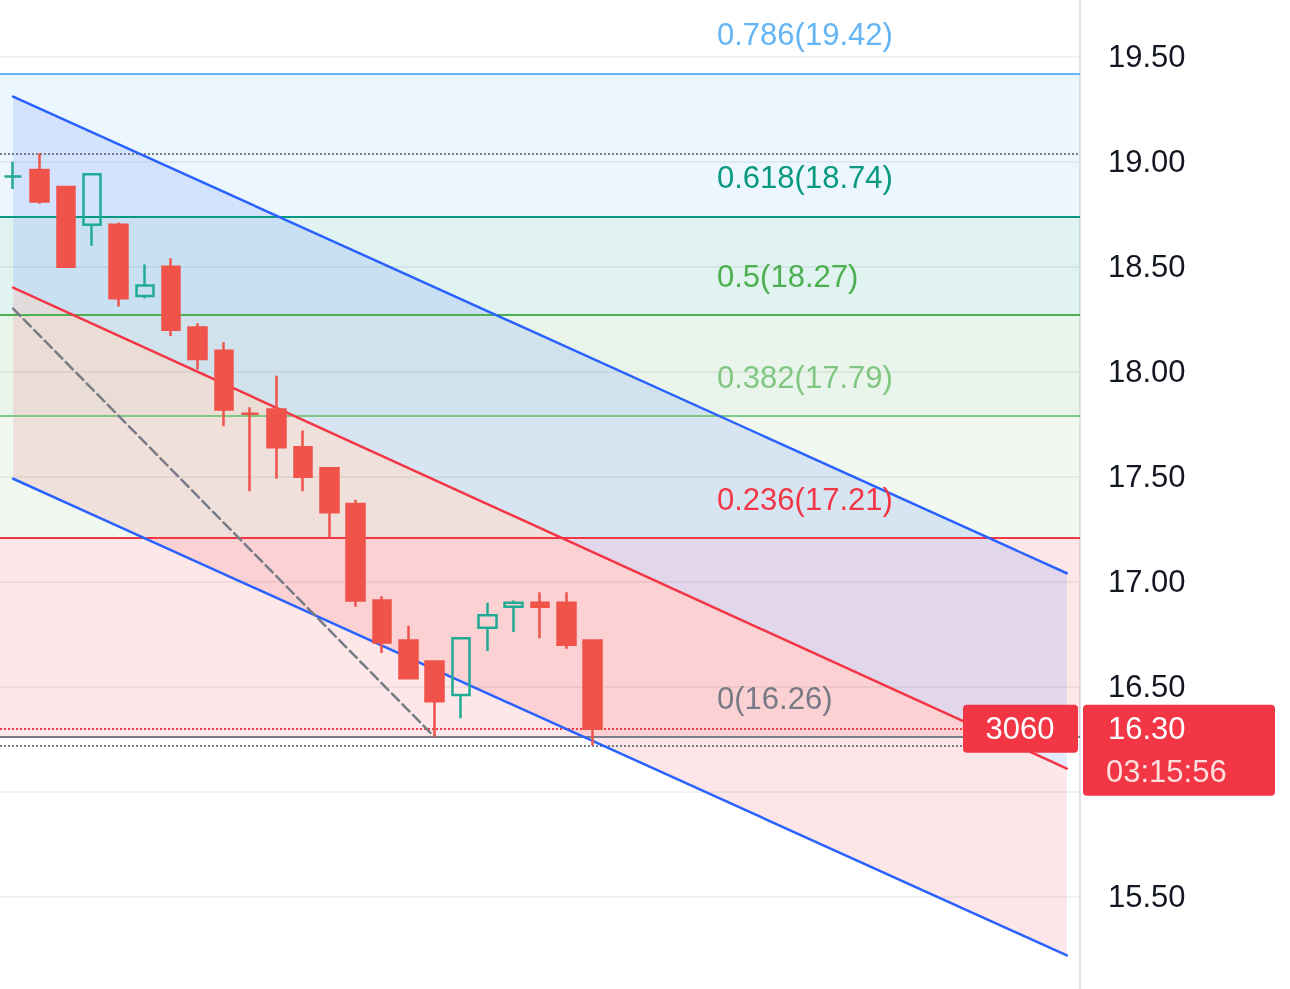 Image resolution: width=1290 pixels, height=989 pixels. Describe the element at coordinates (1147, 162) in the screenshot. I see `y-tick-label: 19.00` at that location.